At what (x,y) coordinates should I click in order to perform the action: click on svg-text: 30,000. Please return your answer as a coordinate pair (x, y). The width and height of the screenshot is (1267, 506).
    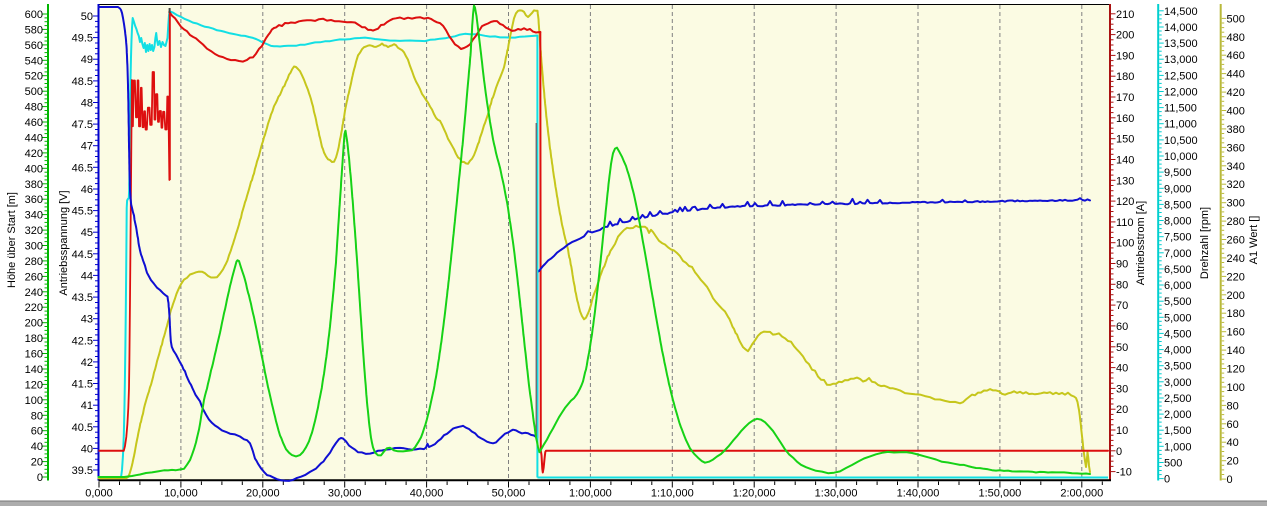
    Looking at the image, I should click on (345, 494).